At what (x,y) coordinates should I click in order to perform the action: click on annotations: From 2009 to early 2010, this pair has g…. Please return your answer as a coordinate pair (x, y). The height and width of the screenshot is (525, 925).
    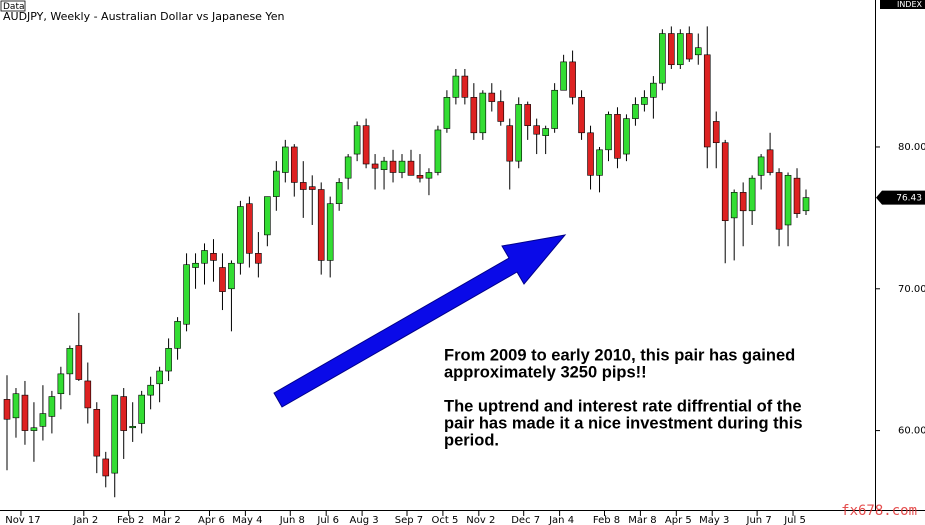
    Looking at the image, I should click on (623, 397).